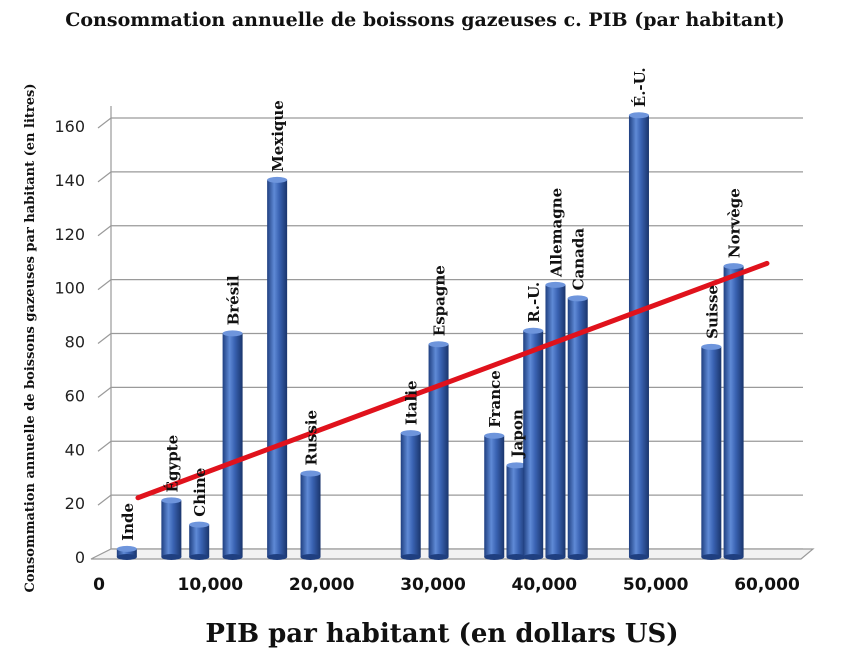 The width and height of the screenshot is (850, 663). Describe the element at coordinates (433, 585) in the screenshot. I see `x-tick-label: 30,000` at that location.